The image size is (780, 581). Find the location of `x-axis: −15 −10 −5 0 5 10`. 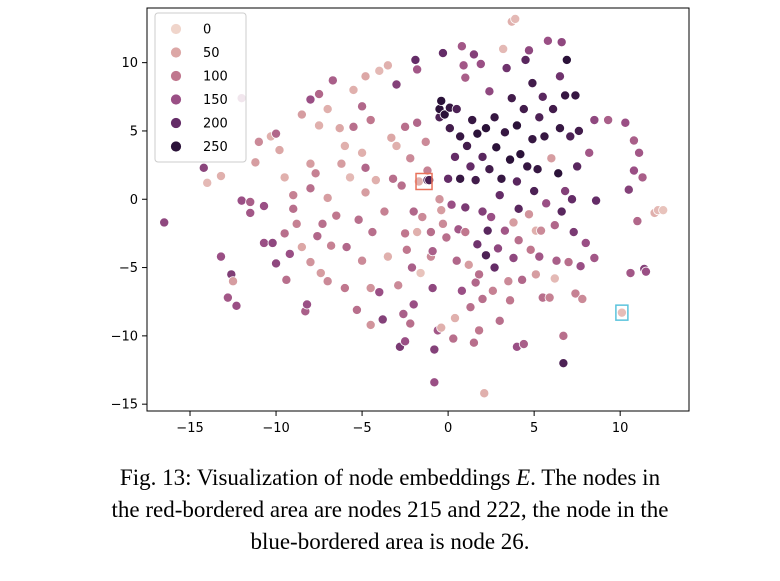

x-axis: −15 −10 −5 0 5 10 is located at coordinates (402, 423).